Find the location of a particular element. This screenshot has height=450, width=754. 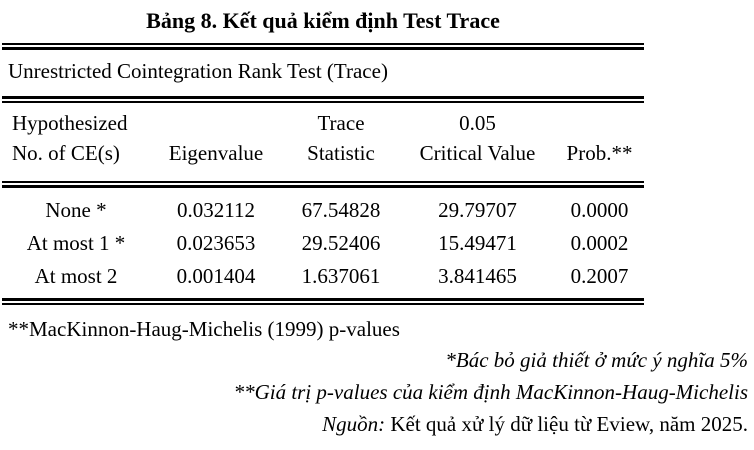

cell-eigenvalue: 0.032112 is located at coordinates (216, 210).